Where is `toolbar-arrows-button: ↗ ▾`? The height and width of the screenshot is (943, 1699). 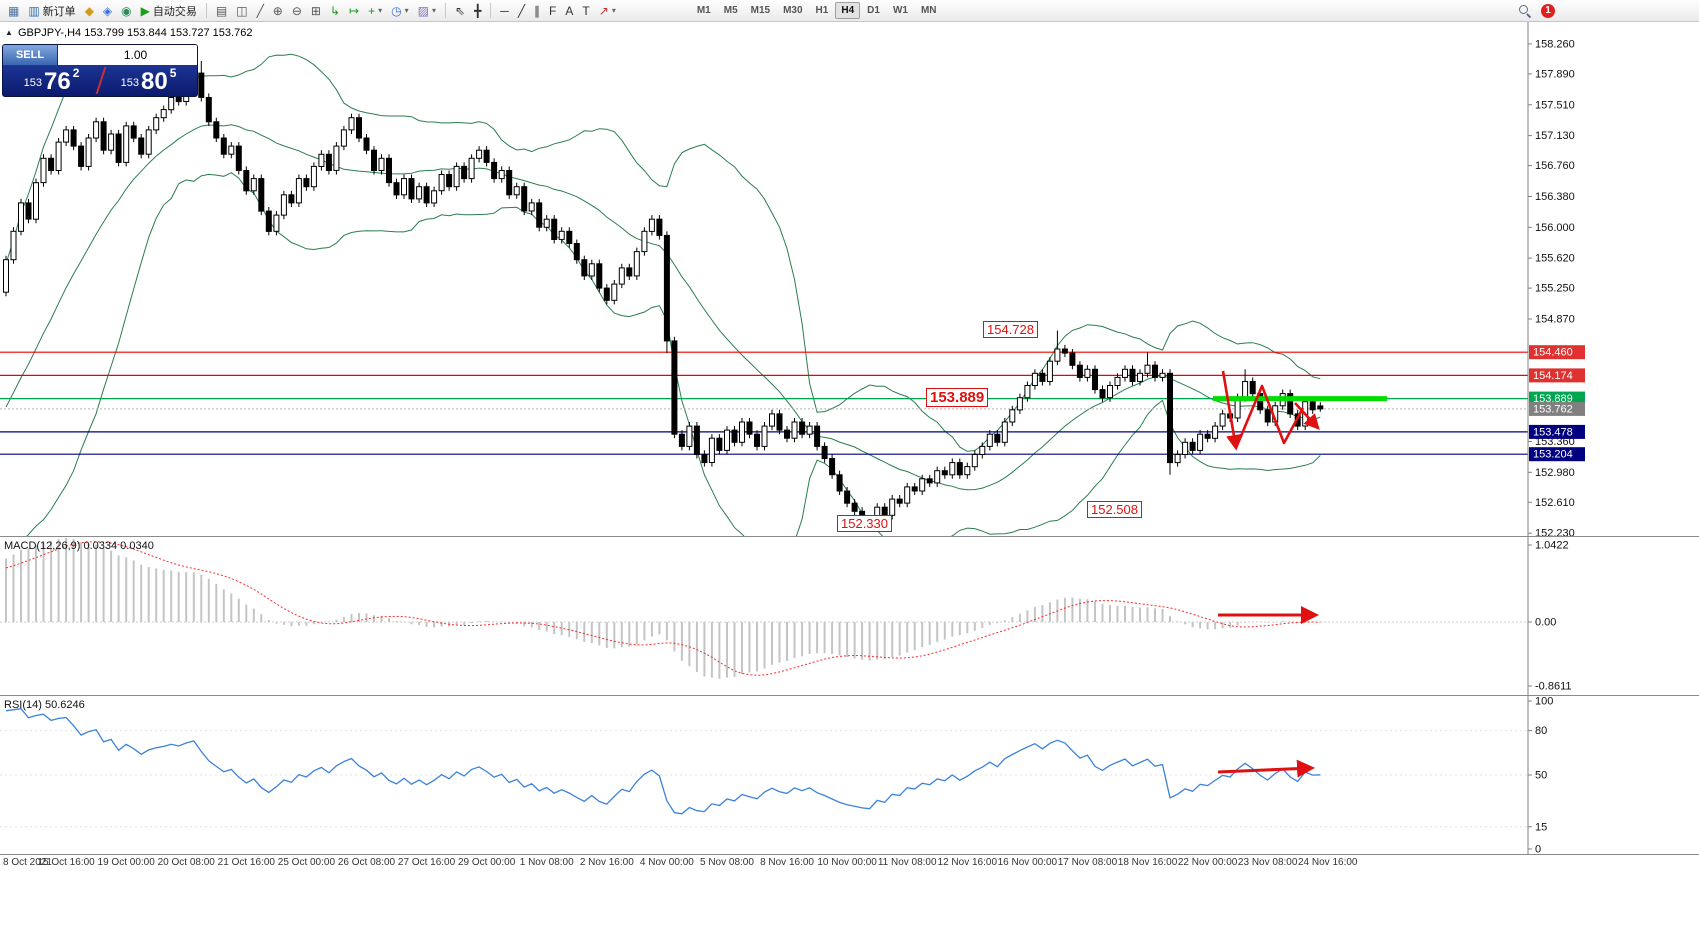
toolbar-arrows-button: ↗ ▾ is located at coordinates (607, 10).